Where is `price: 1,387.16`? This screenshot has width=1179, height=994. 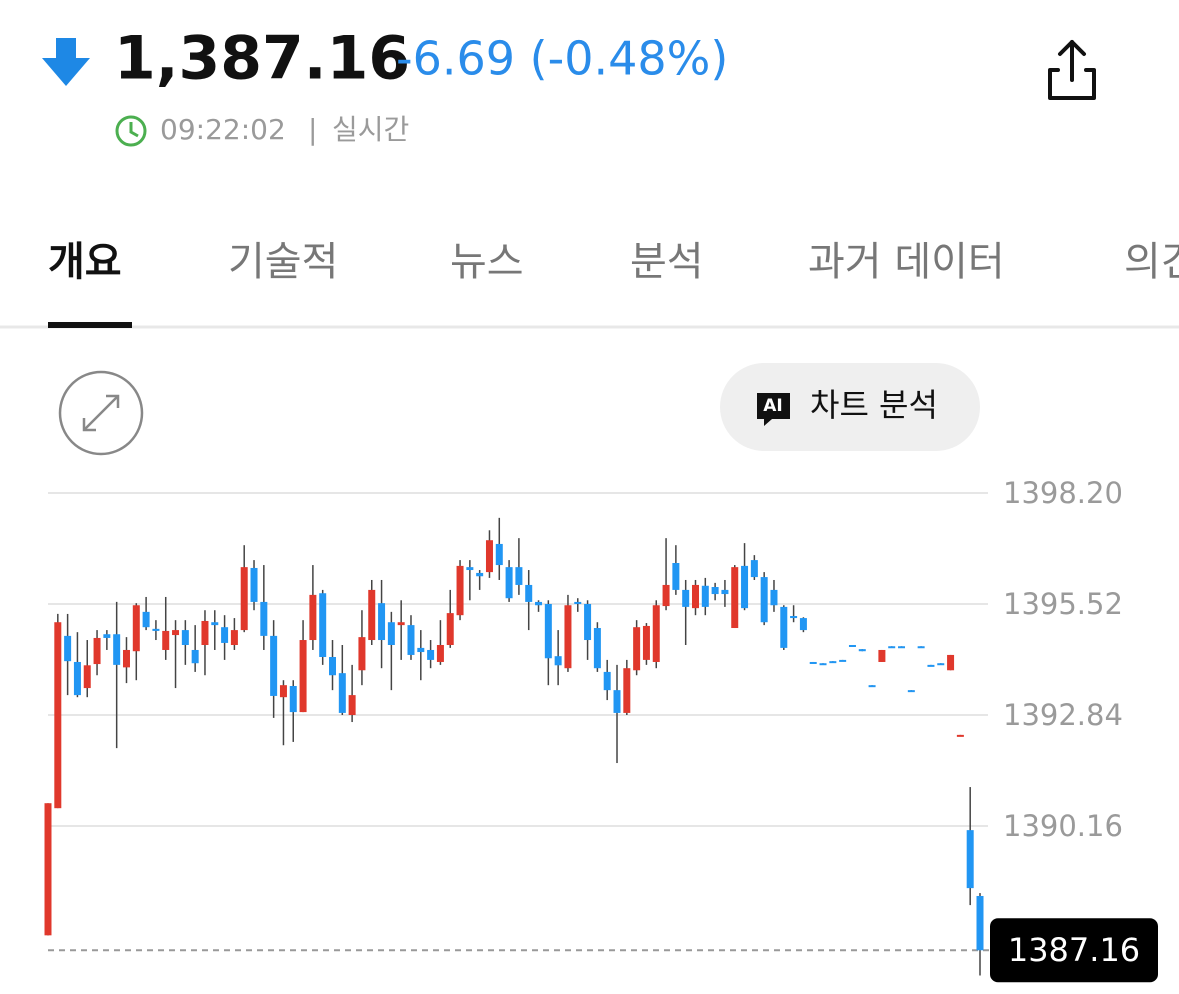 price: 1,387.16 is located at coordinates (262, 59).